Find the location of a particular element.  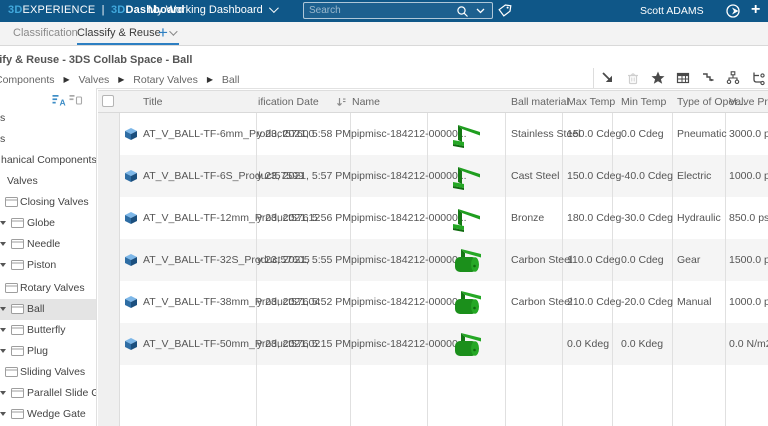

row-stripe is located at coordinates (444, 176).